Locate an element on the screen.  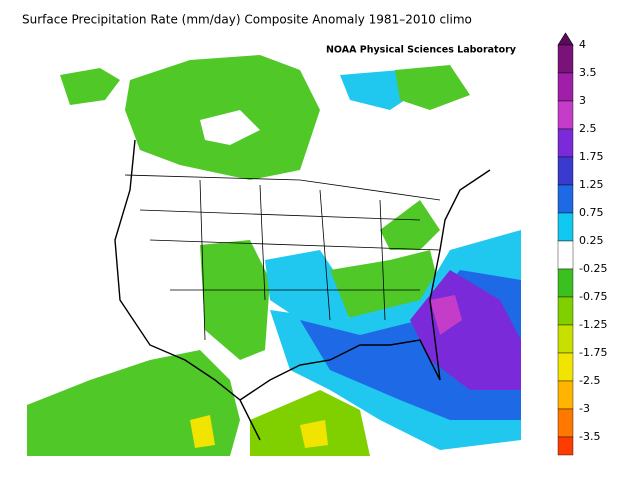
colorbar-label: -3.5 is located at coordinates (589, 436).